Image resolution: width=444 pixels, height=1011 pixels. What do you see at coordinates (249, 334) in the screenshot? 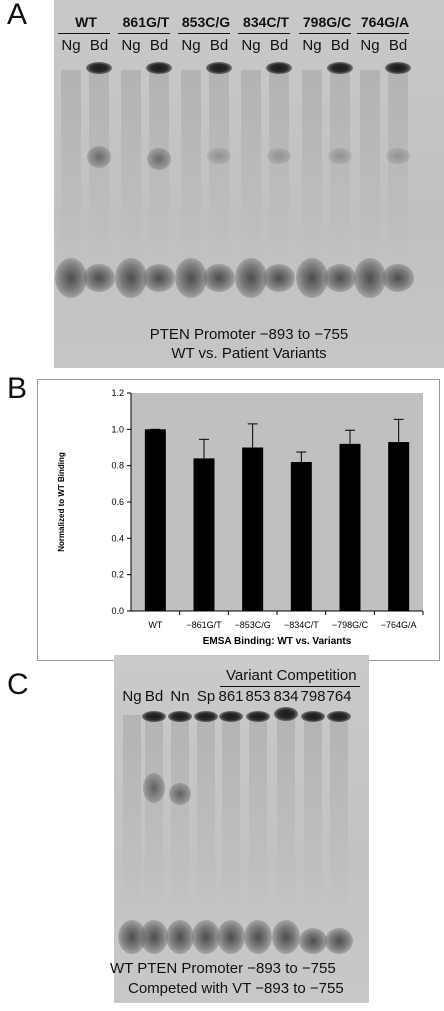
I see `gel-a-caption-line1: PTEN Promoter −893 to −755` at bounding box center [249, 334].